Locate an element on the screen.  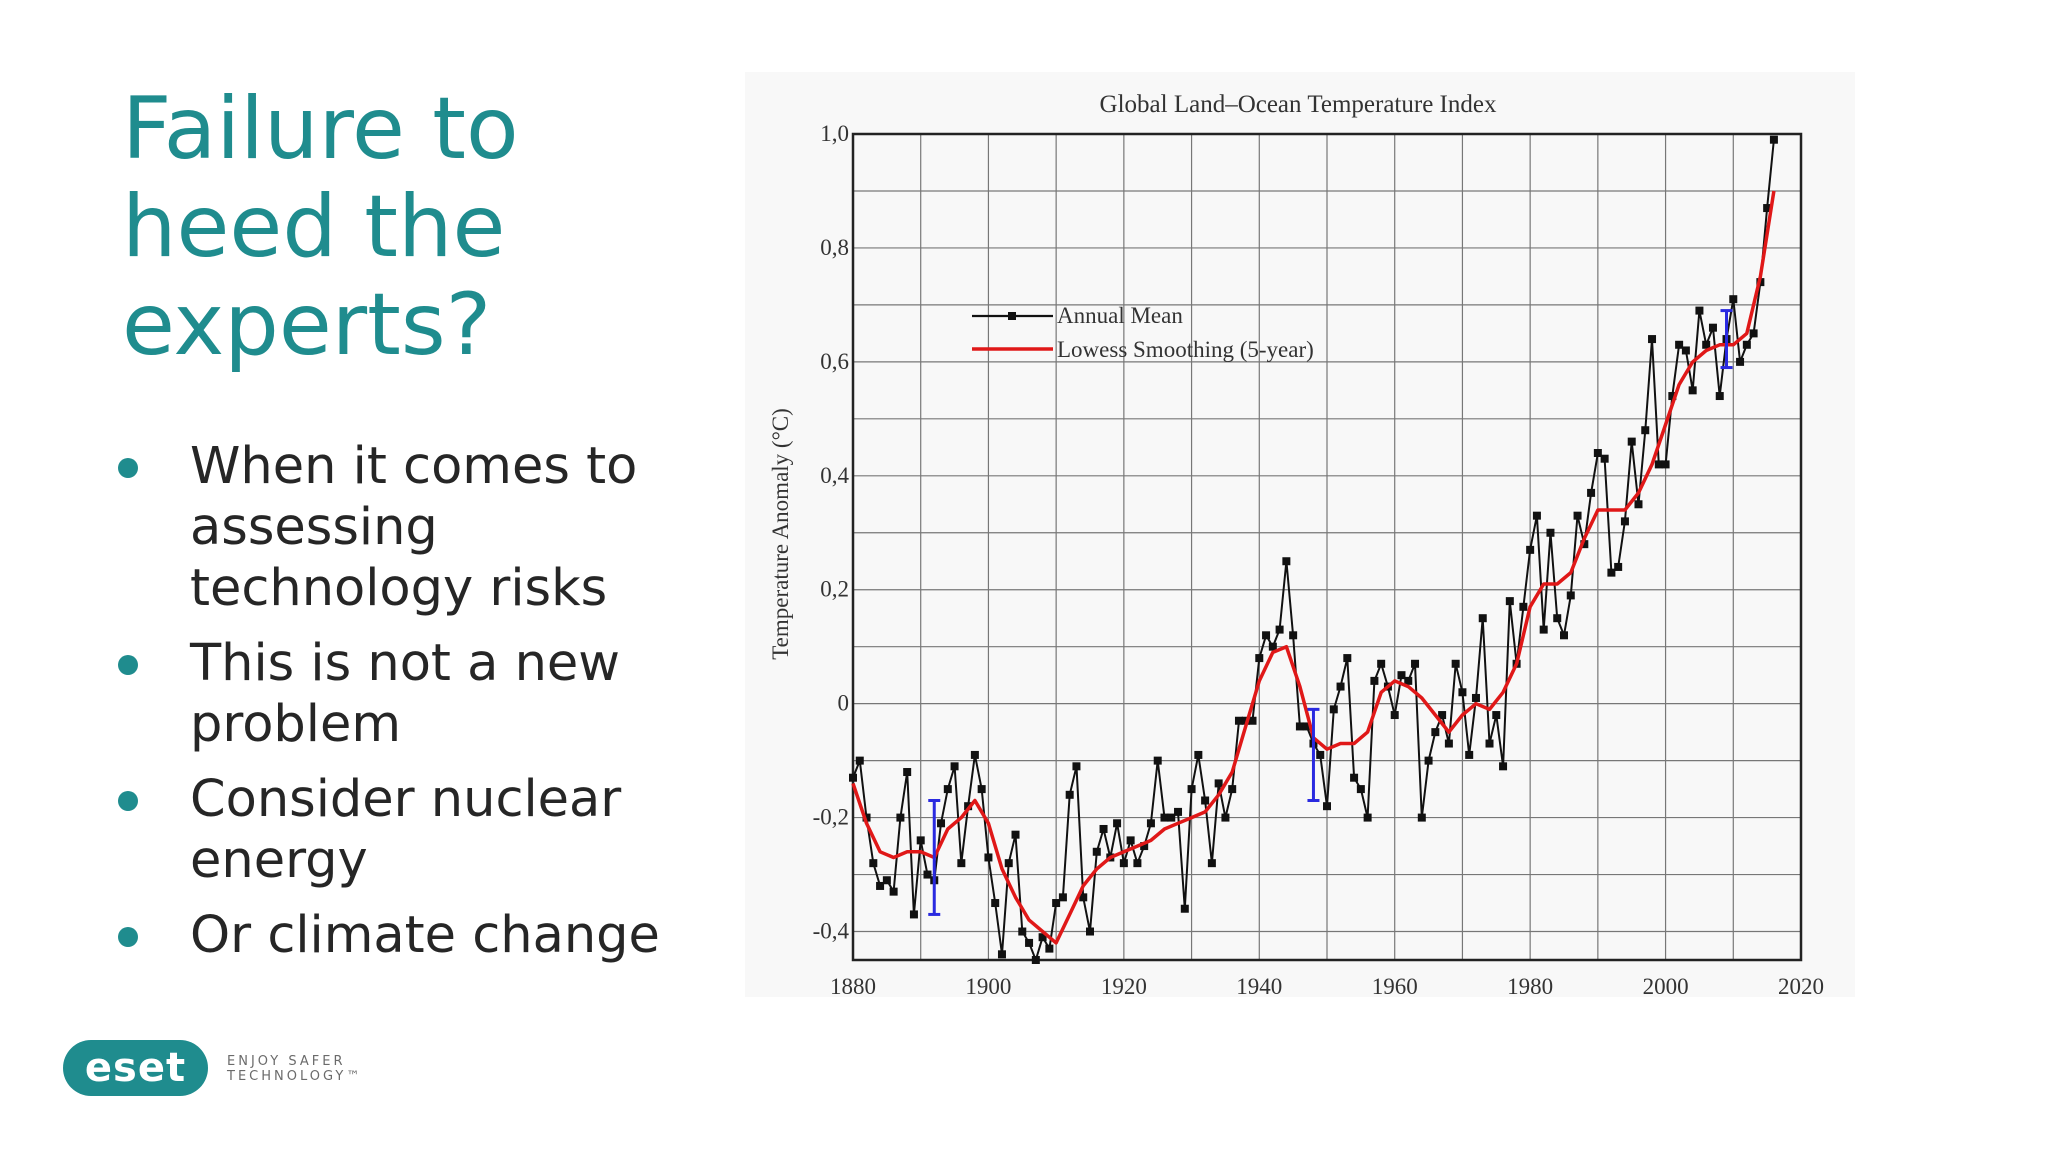
y-tick-label: 0,6 is located at coordinates (834, 361).